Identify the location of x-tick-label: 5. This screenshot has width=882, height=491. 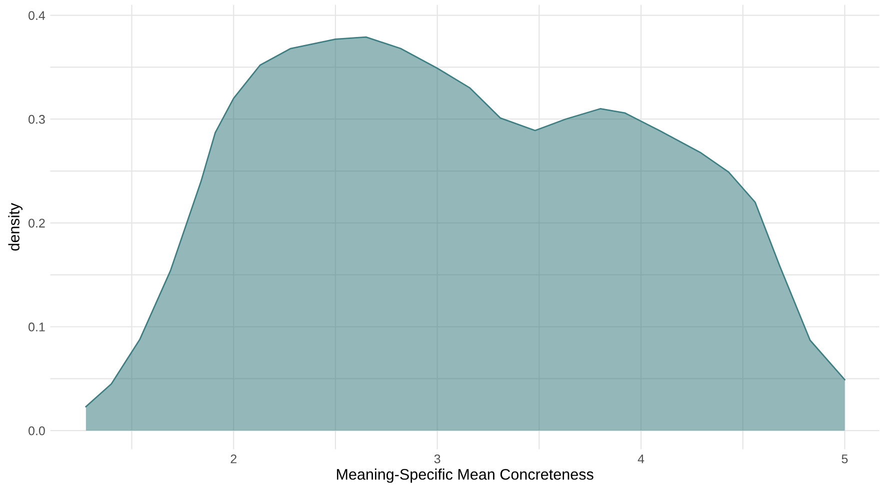
(845, 459).